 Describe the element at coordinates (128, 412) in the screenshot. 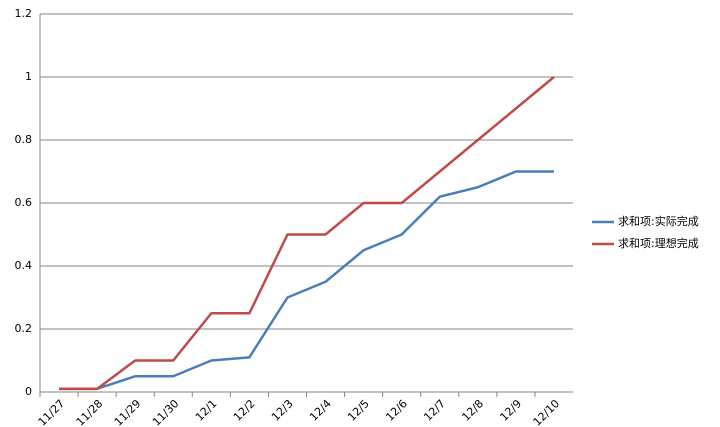

I see `x-tick-label: 11/29` at that location.